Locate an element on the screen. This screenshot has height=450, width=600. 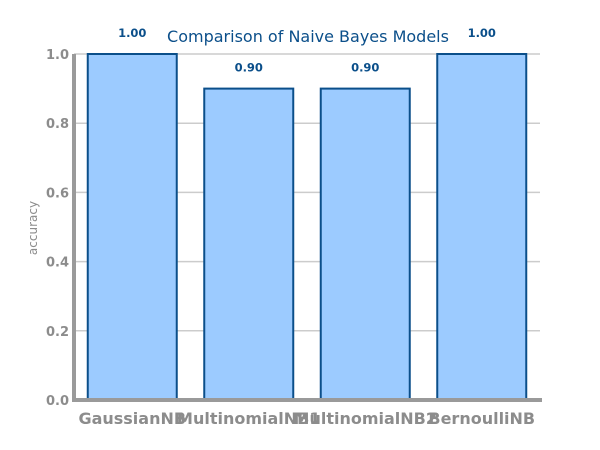
y-tick-label: 0.6 is located at coordinates (57, 193).